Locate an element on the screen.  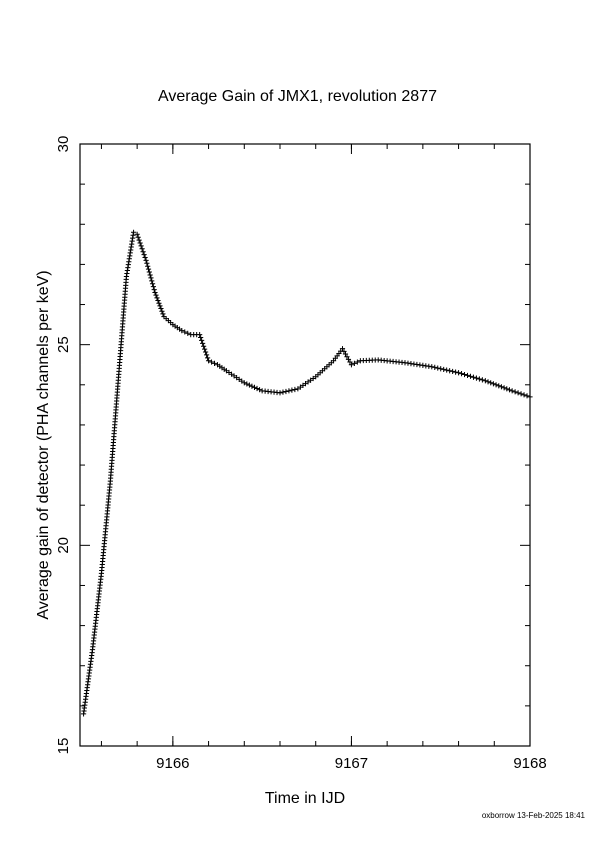
y-tick-label: 20 is located at coordinates (63, 545).